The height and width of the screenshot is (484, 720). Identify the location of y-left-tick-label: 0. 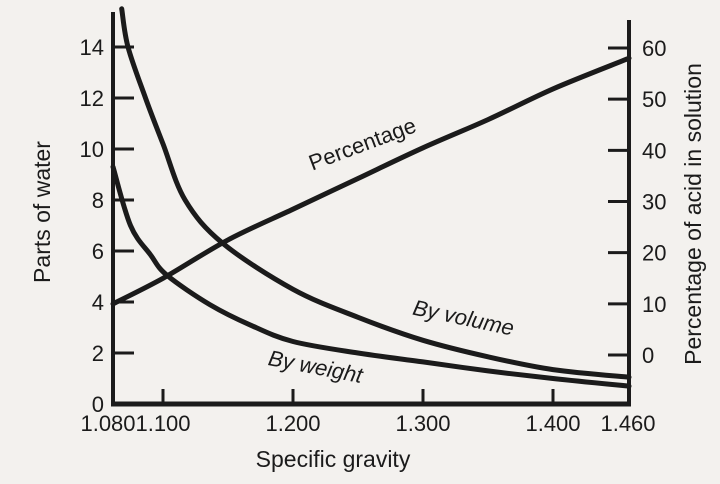
(98, 404).